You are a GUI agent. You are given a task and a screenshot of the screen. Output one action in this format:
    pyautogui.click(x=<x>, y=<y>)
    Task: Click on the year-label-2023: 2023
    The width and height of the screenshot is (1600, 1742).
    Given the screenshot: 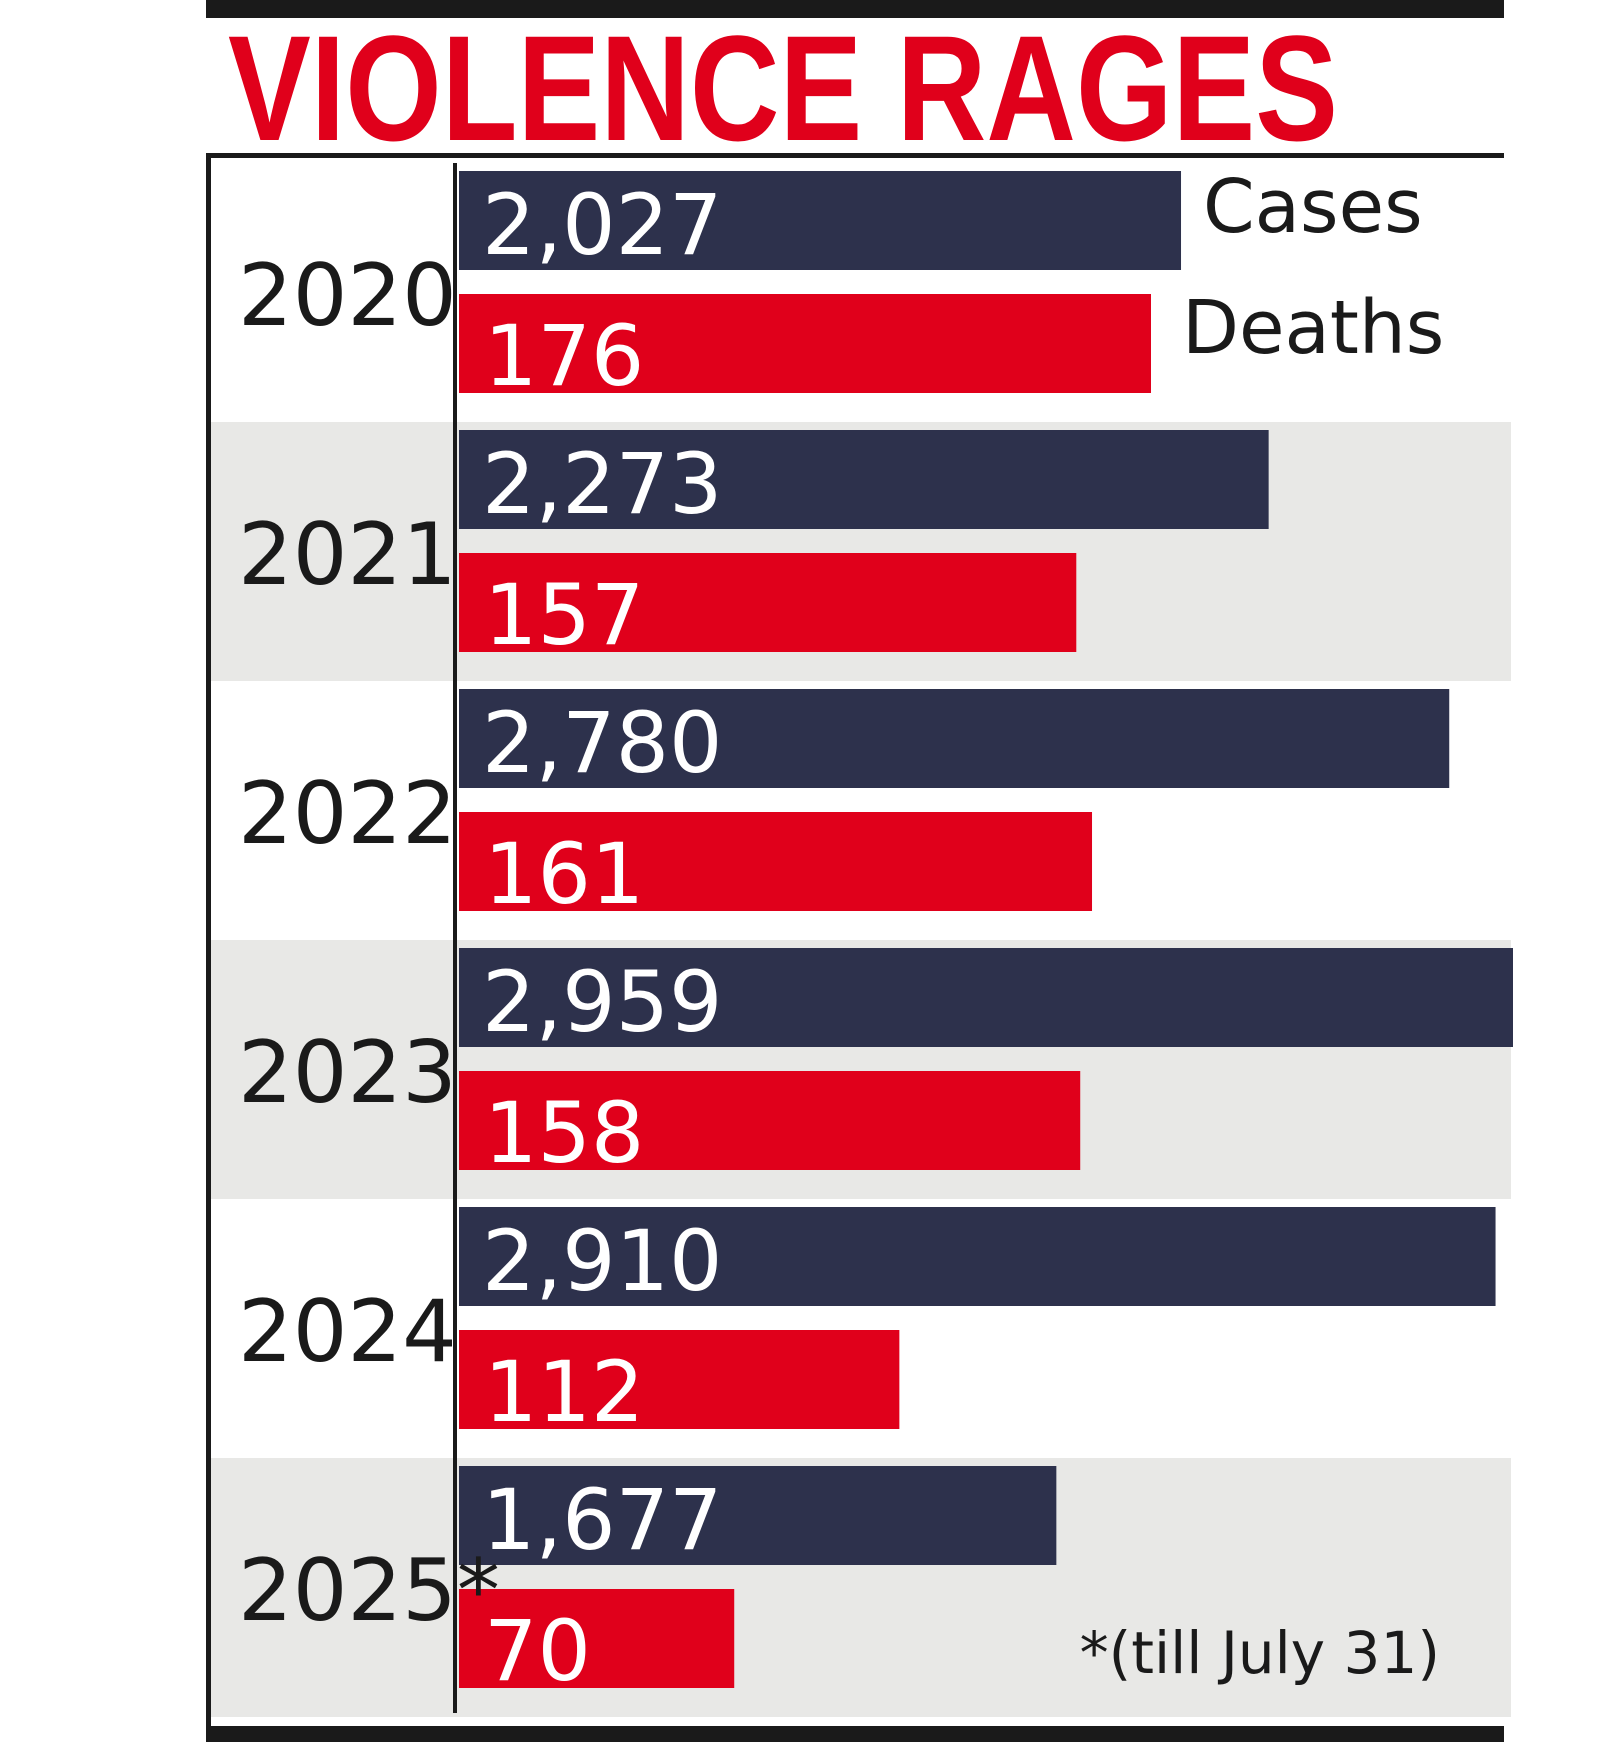 What is the action you would take?
    pyautogui.click(x=347, y=1073)
    